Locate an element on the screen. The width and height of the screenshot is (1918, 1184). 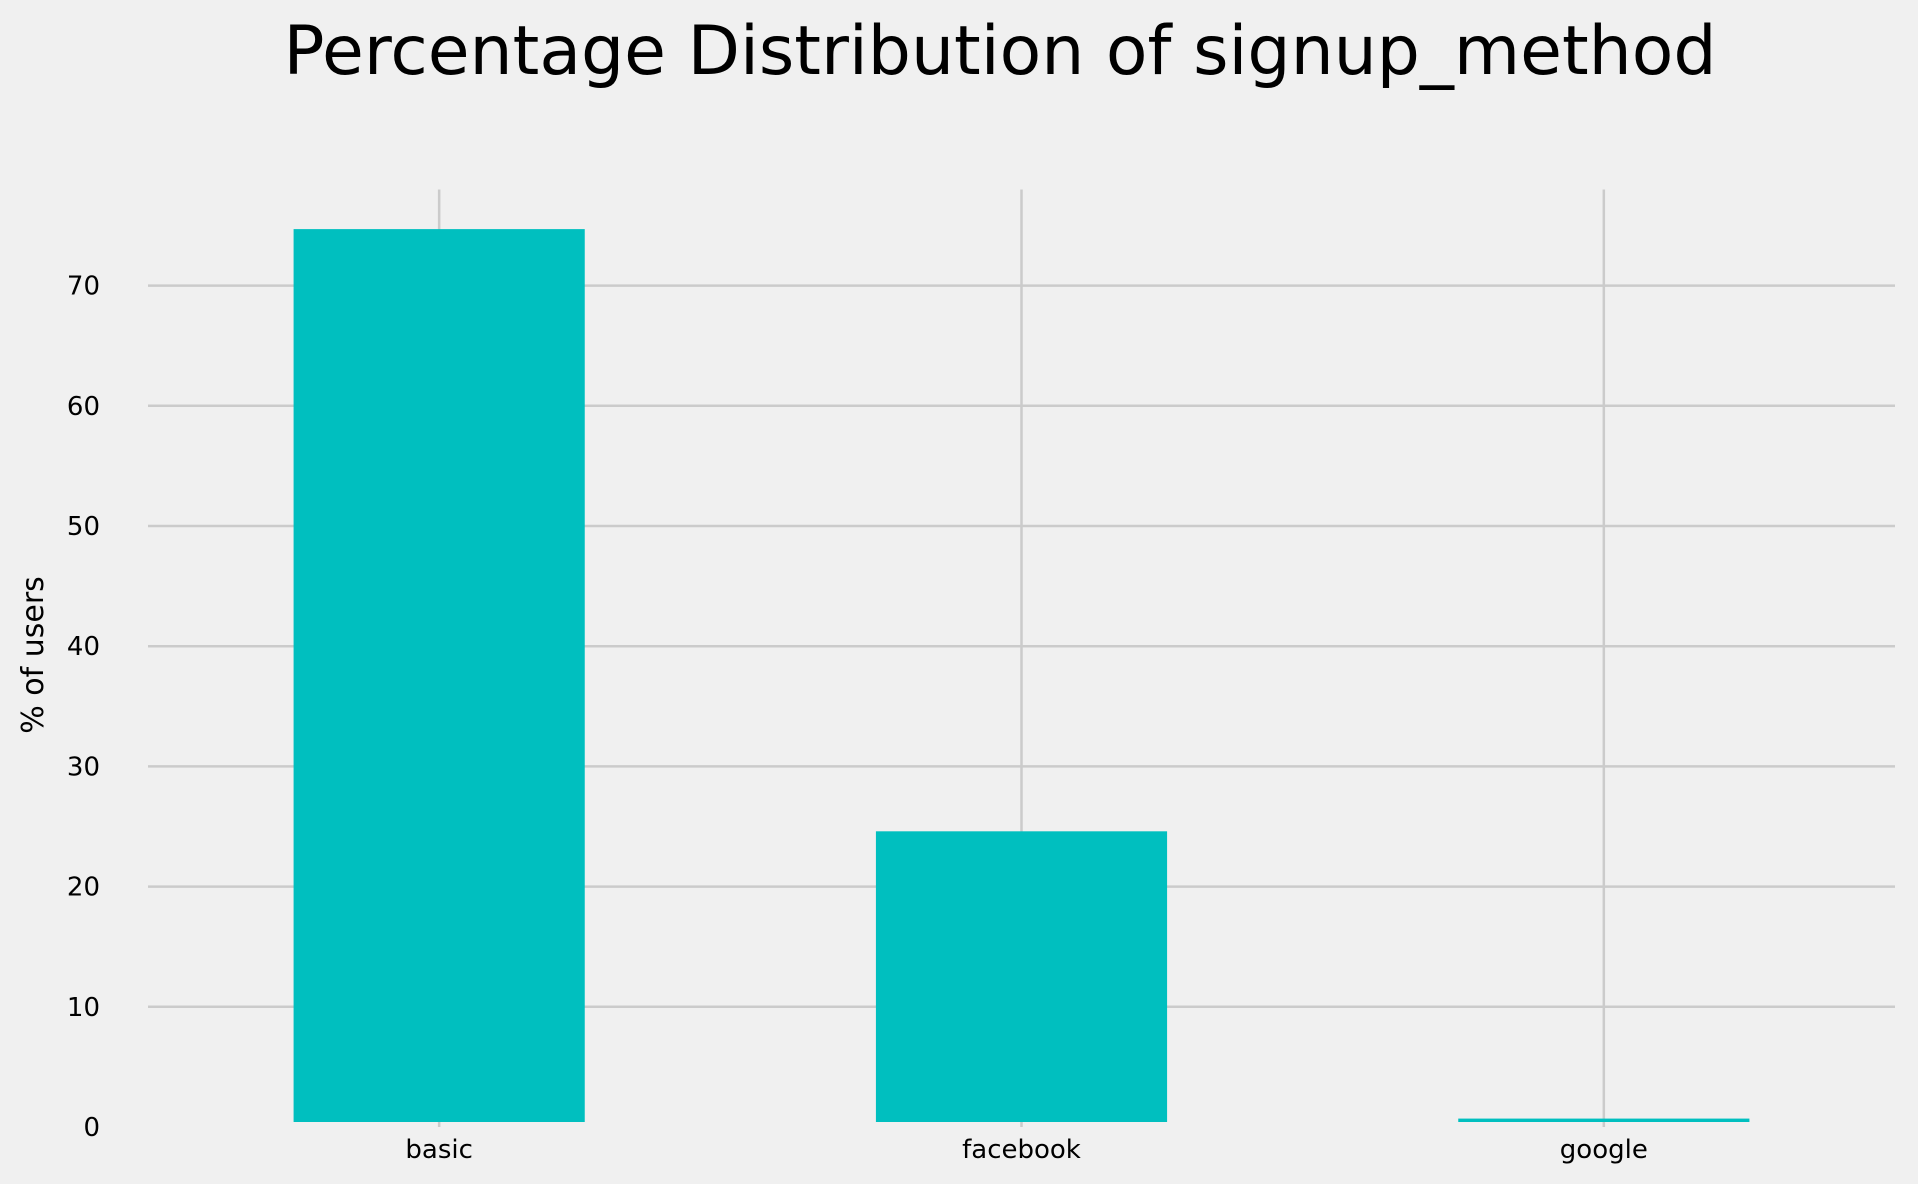
bar-facebook is located at coordinates (1021, 976).